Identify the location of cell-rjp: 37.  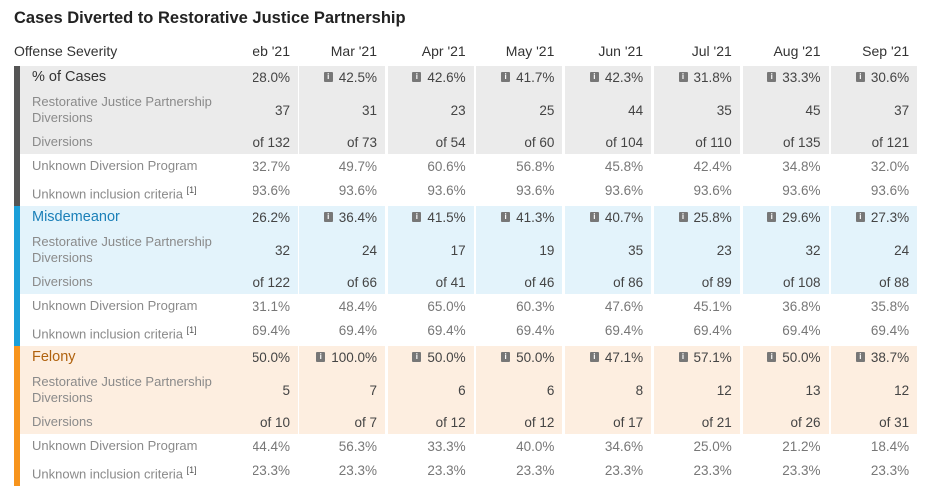
(874, 110).